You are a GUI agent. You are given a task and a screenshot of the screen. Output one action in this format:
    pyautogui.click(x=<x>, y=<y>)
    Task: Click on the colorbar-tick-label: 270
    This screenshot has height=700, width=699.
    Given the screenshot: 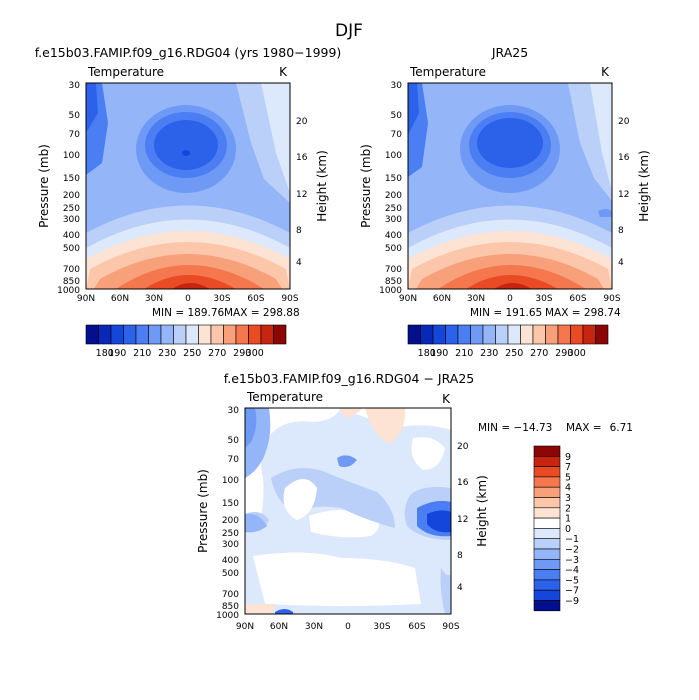 What is the action you would take?
    pyautogui.click(x=539, y=353)
    